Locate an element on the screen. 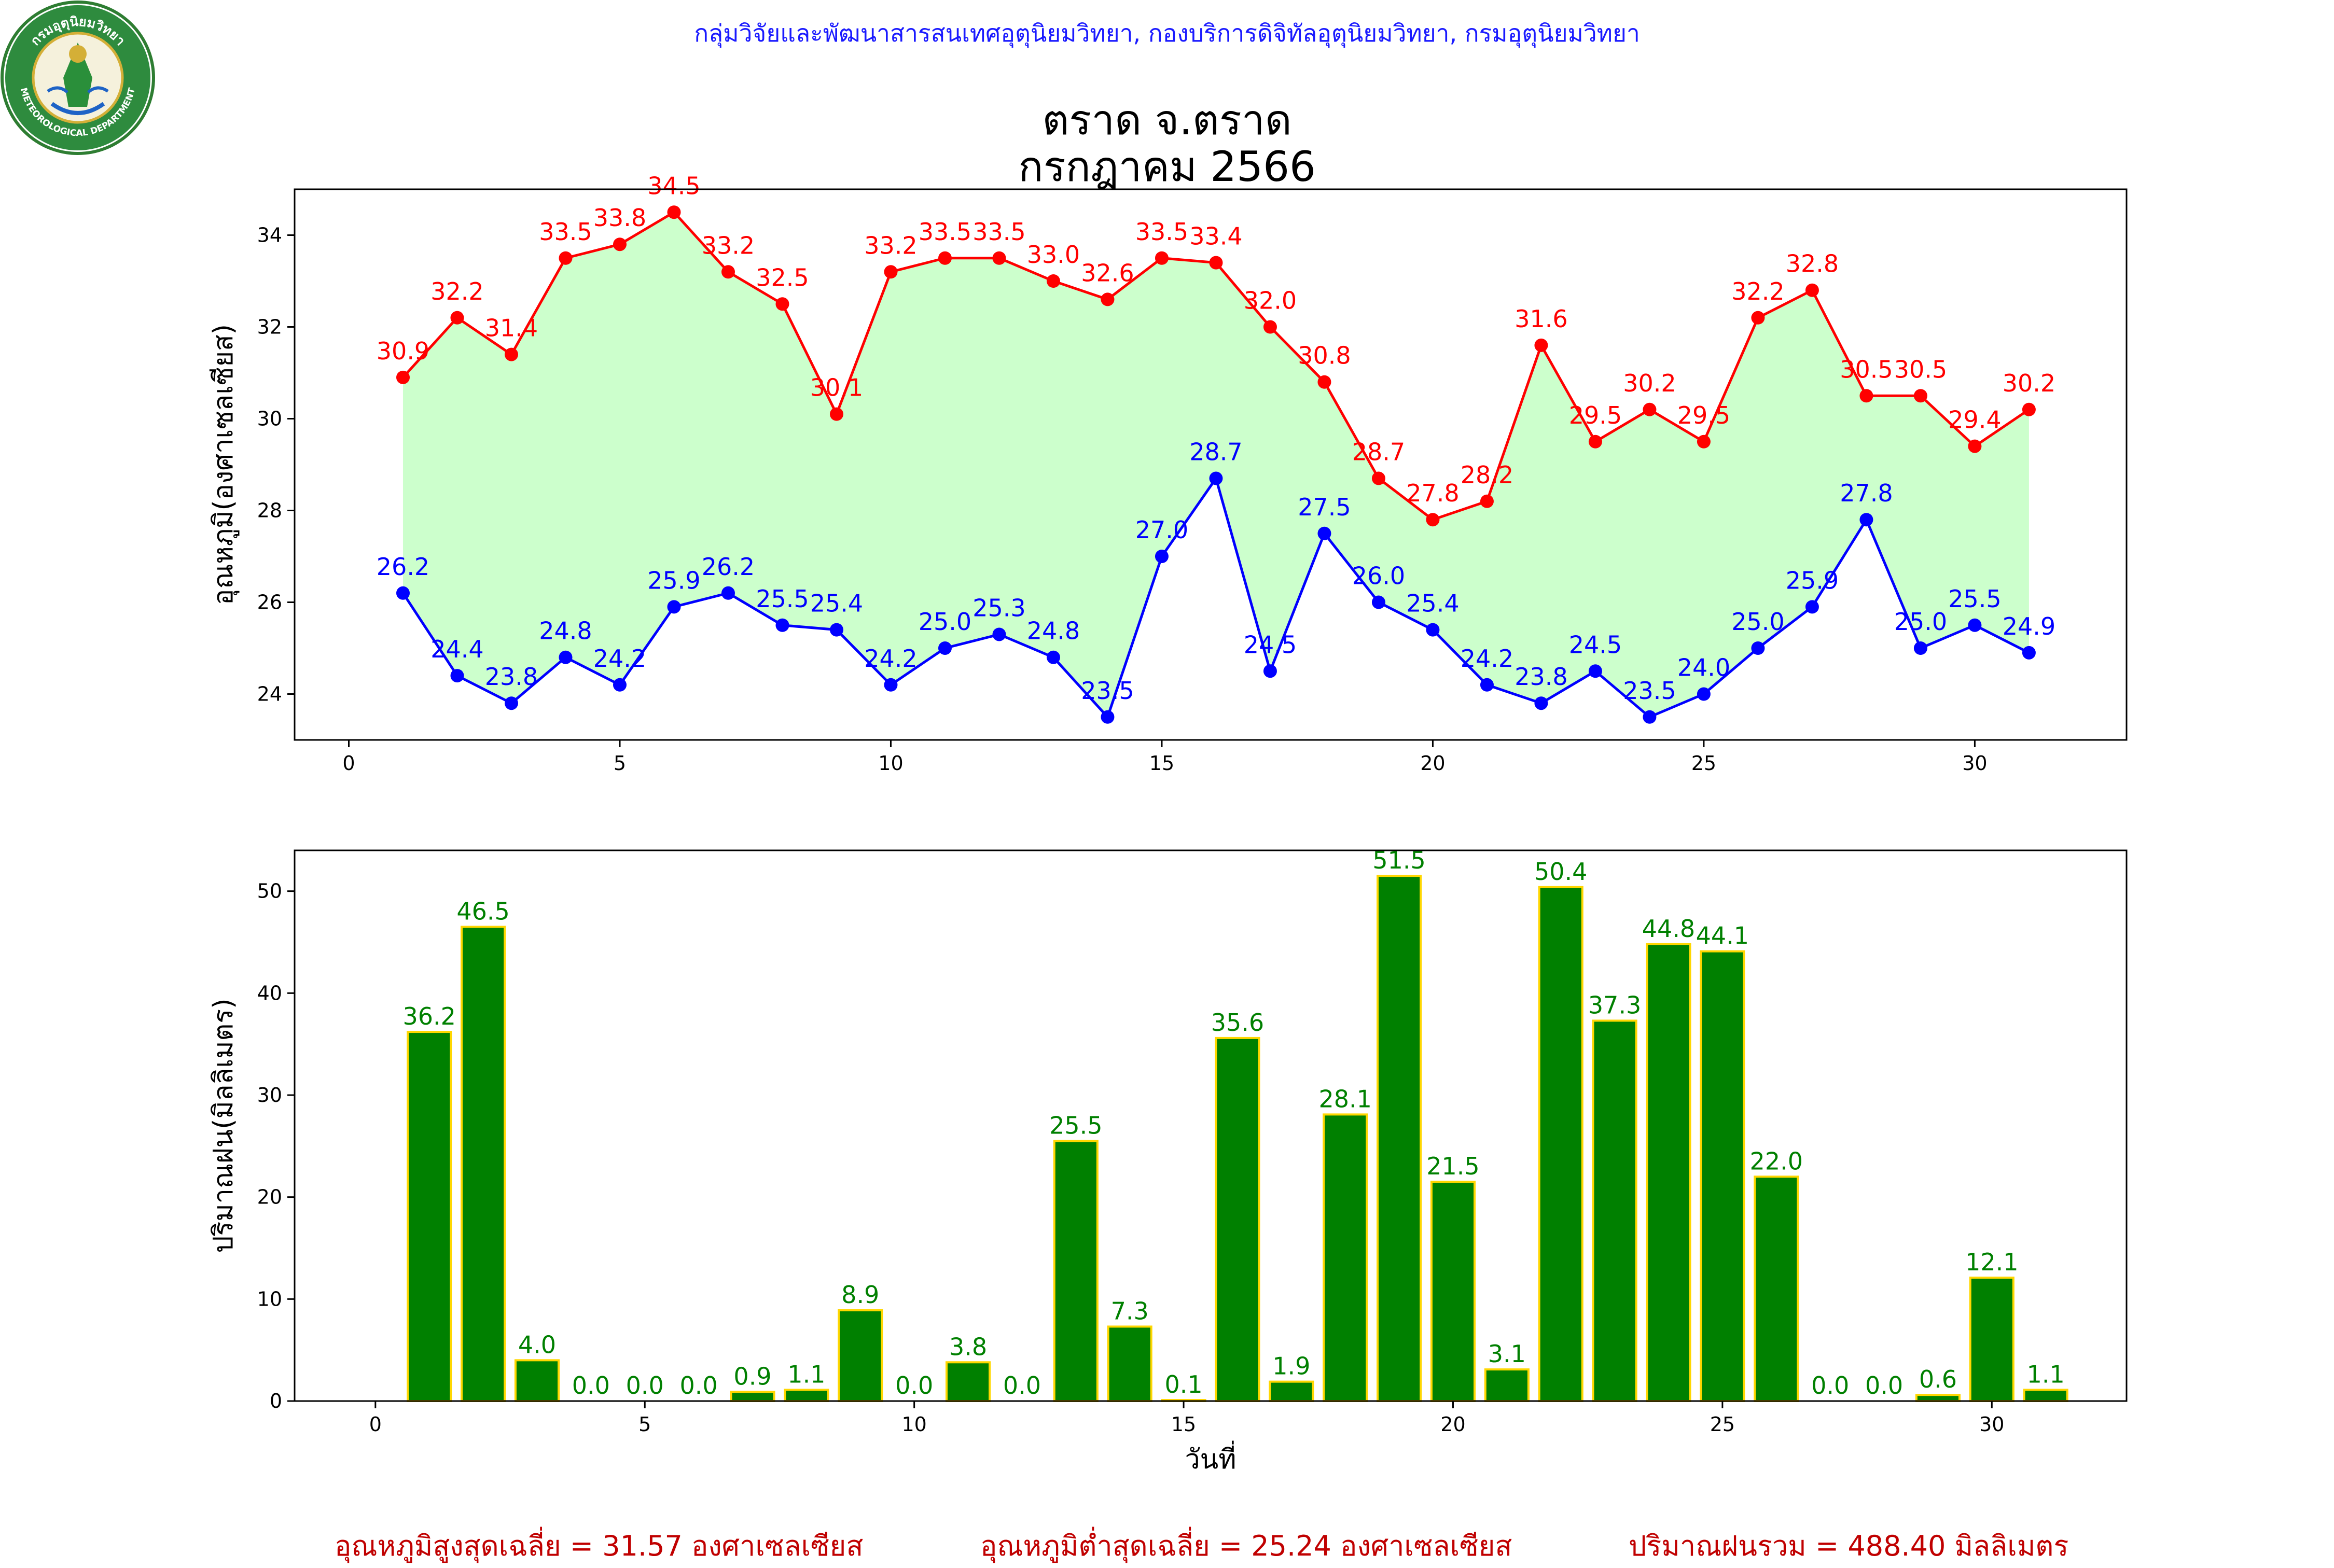 The width and height of the screenshot is (2334, 1568). y-tick-label: 28 is located at coordinates (269, 510).